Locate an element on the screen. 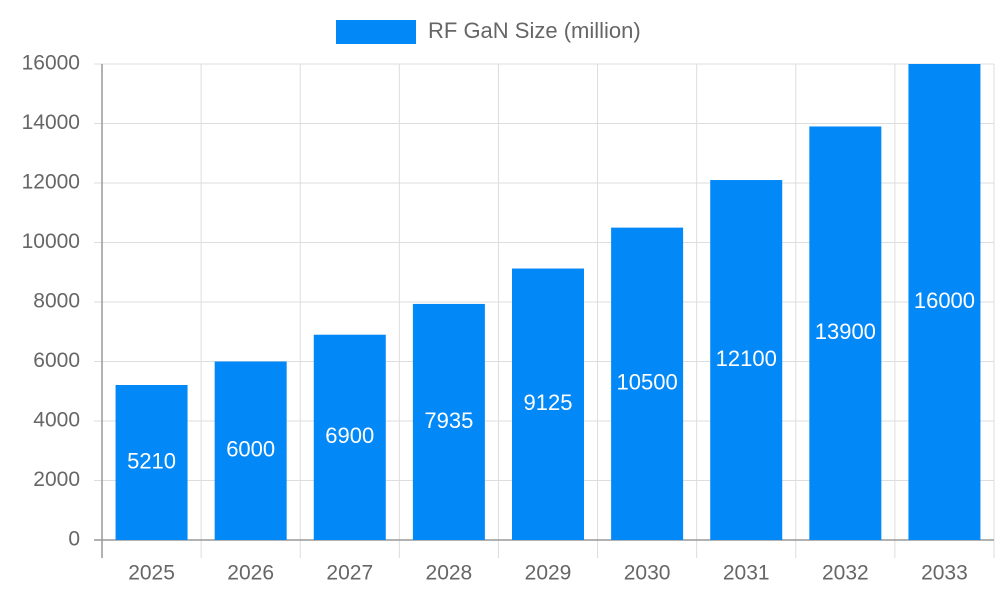 The width and height of the screenshot is (1000, 600). data-label: 5210 is located at coordinates (151, 460).